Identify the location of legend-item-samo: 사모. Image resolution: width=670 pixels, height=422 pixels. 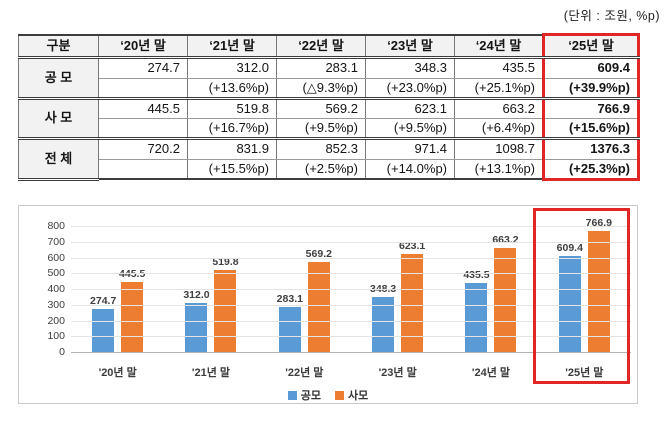
(351, 395).